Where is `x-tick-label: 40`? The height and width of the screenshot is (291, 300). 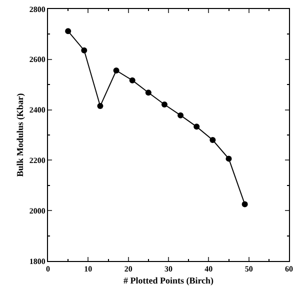 x-tick-label: 40 is located at coordinates (208, 269).